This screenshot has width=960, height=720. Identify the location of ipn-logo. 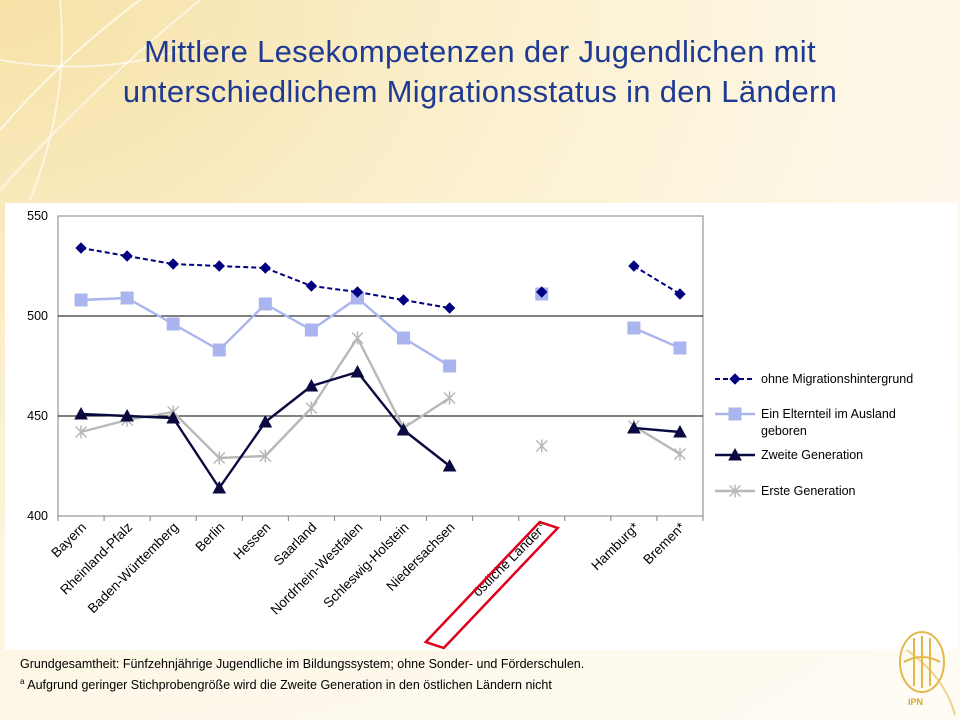
(922, 662).